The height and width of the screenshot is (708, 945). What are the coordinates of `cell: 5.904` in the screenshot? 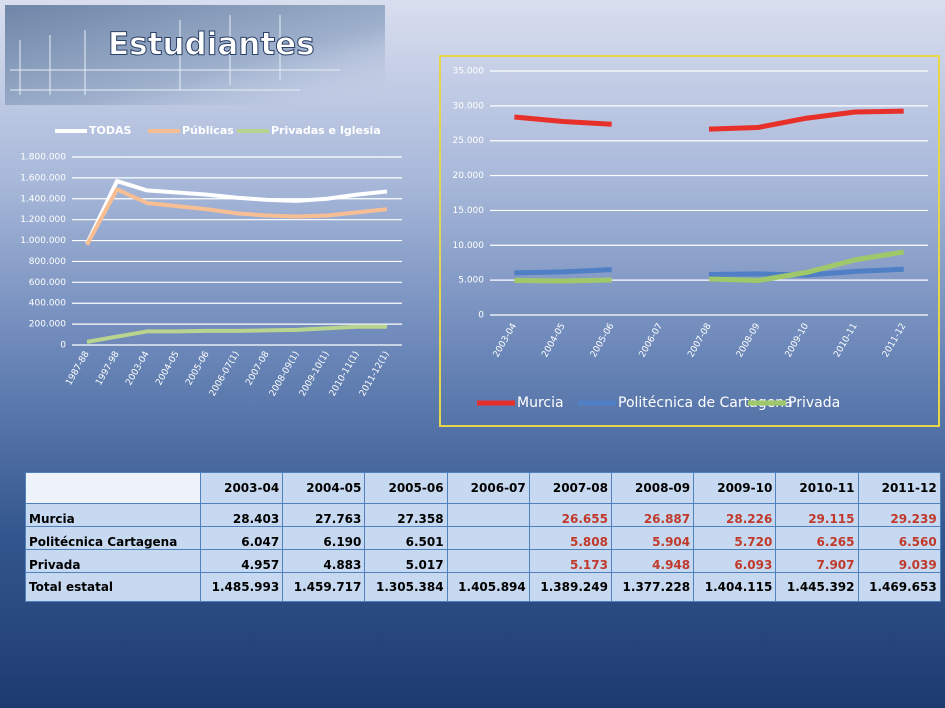 It's located at (652, 538).